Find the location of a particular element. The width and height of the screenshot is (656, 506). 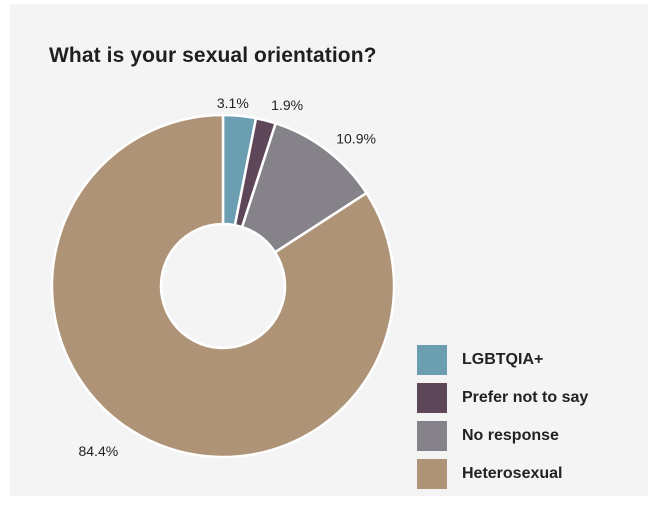

legend-item-heterosexual: Heterosexual is located at coordinates (502, 474).